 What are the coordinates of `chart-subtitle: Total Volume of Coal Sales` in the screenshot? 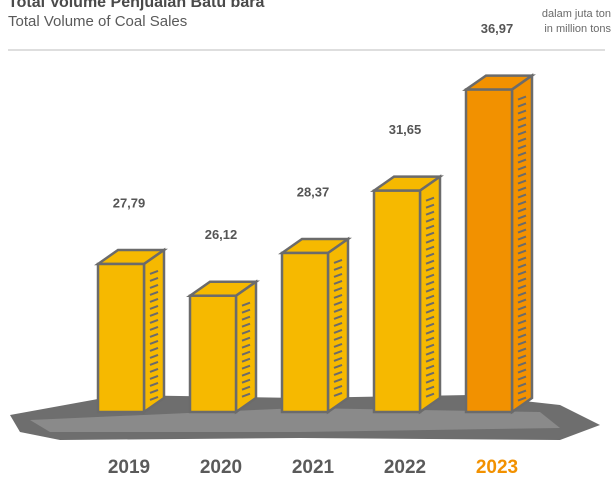 It's located at (97, 21).